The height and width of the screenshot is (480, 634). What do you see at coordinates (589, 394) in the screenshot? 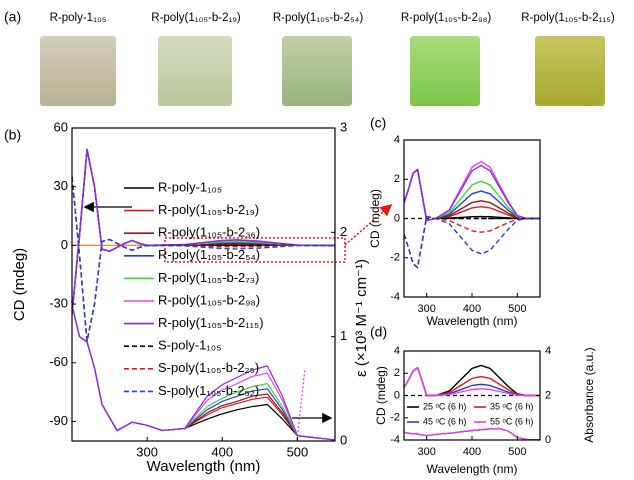
I see `y2-axis-label: Absorbance (a.u.)` at bounding box center [589, 394].